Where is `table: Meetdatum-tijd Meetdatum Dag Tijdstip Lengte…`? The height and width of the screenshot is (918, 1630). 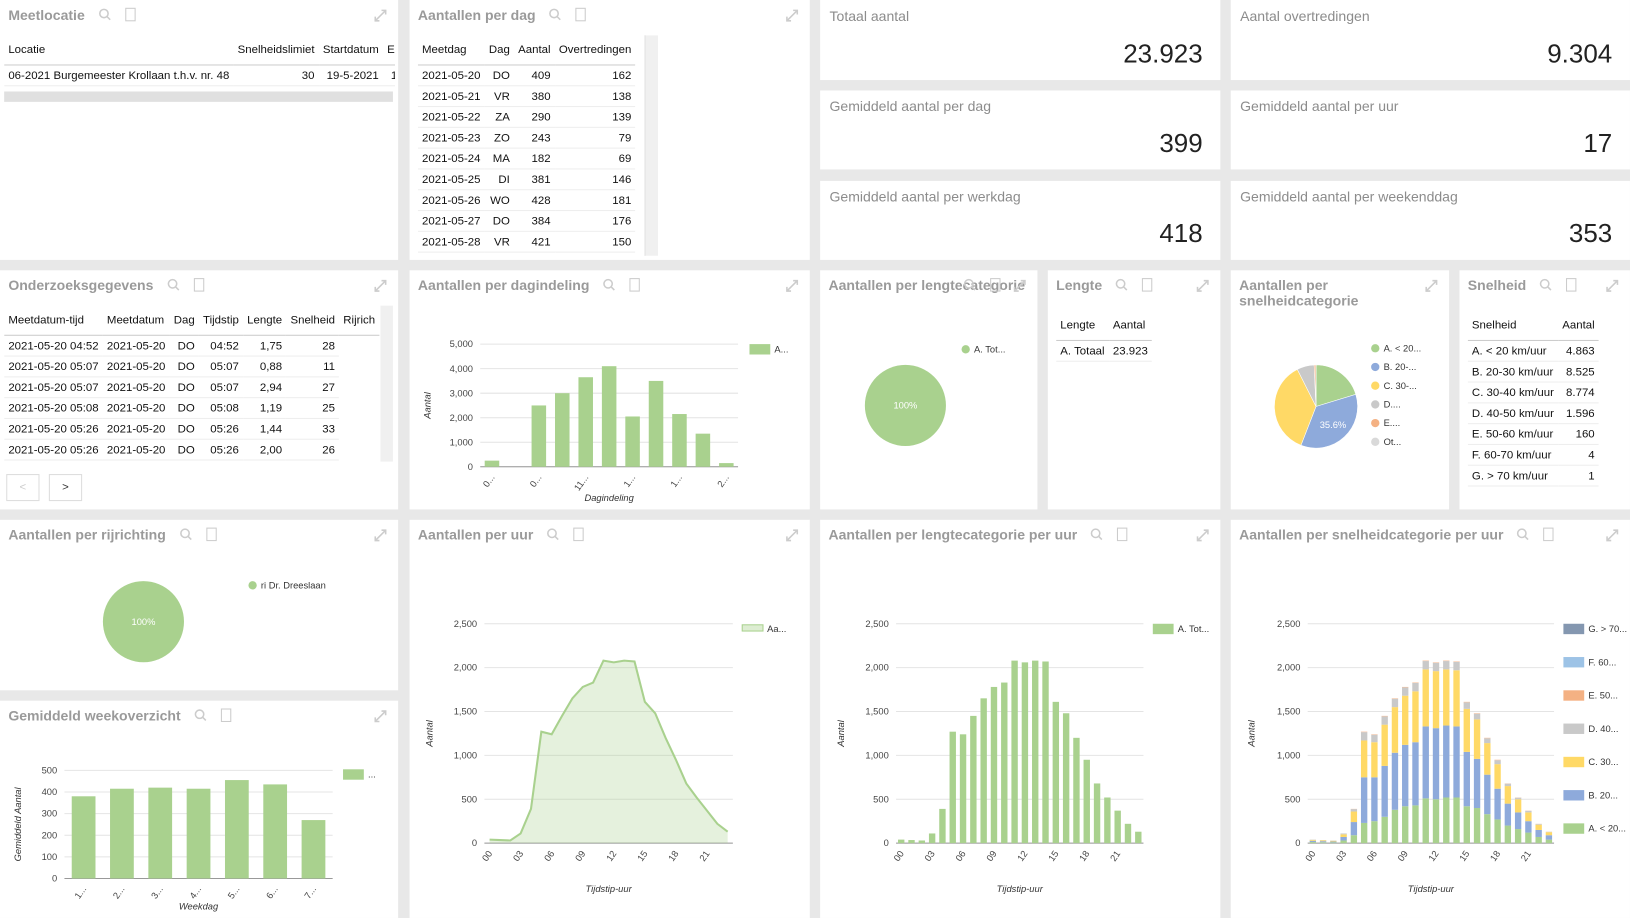
table: Meetdatum-tijd Meetdatum Dag Tijdstip Lengte… is located at coordinates (192, 383).